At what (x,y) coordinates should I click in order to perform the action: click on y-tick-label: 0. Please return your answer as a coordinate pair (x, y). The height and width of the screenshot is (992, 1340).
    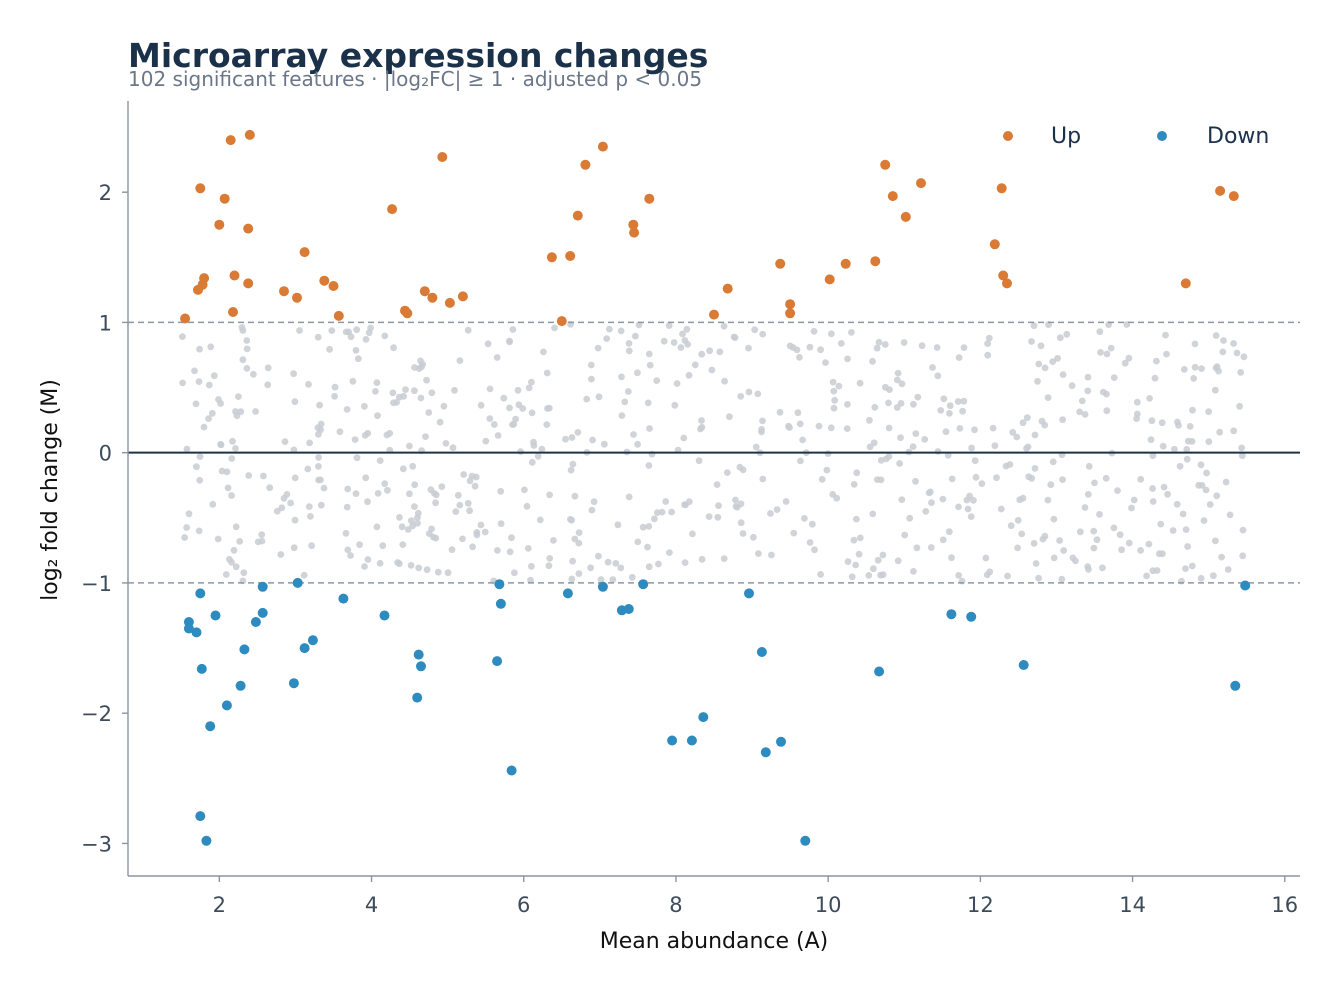
    Looking at the image, I should click on (105, 454).